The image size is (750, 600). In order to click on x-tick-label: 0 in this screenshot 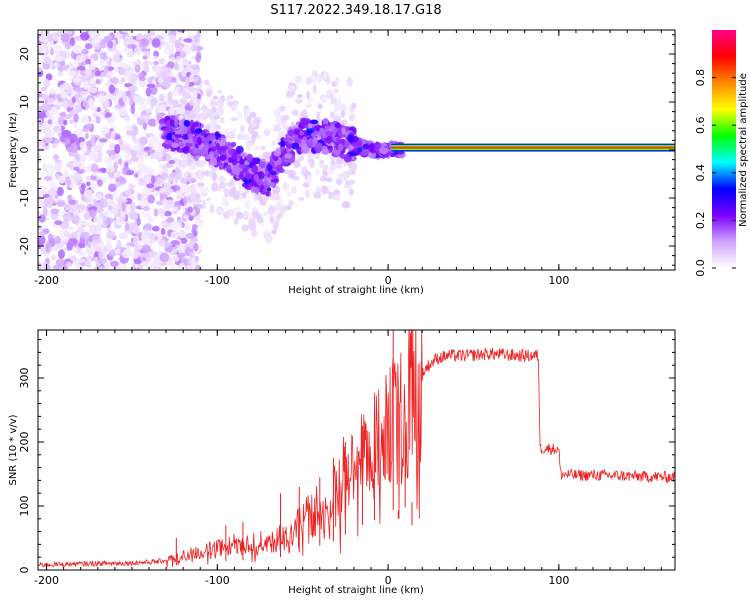, I will do `click(388, 580)`.